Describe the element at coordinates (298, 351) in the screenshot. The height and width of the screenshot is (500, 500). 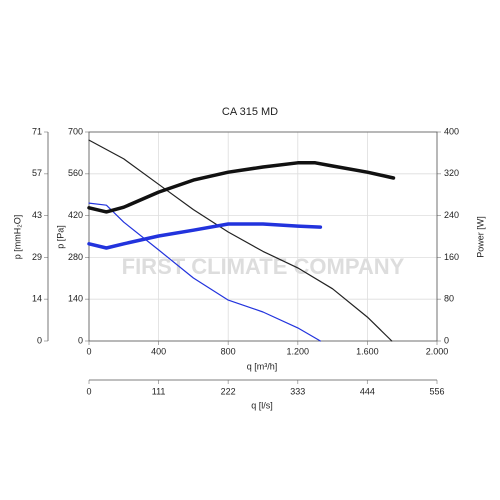
I see `x-tick-label: 1.200` at that location.